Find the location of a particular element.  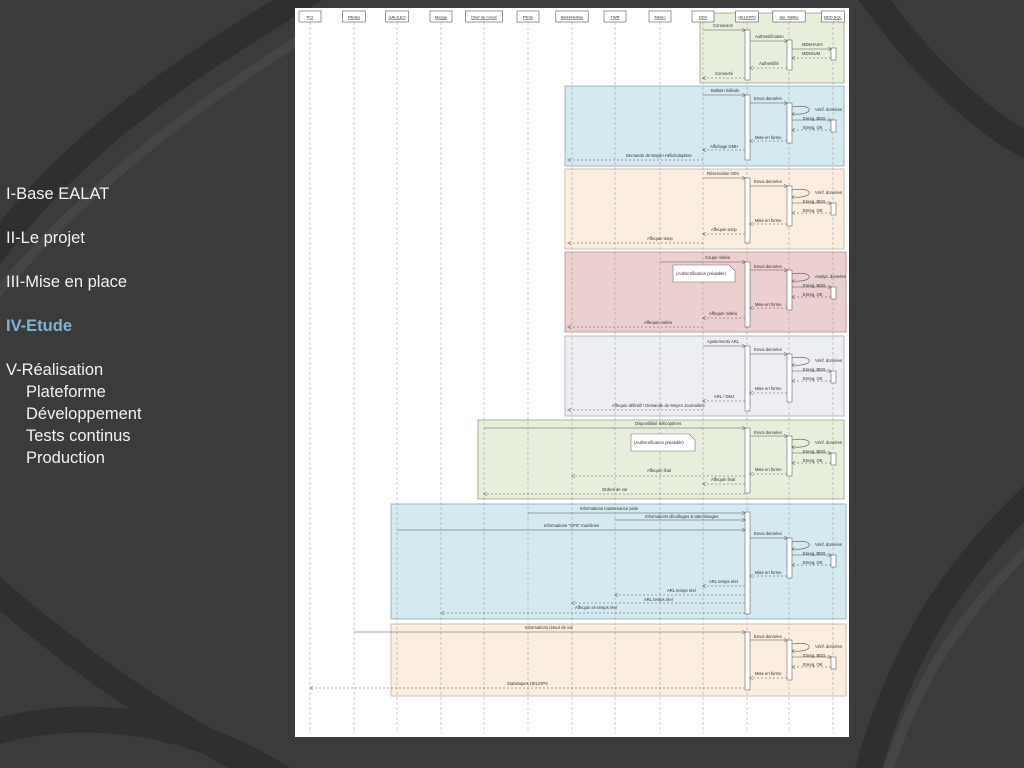

label-note-auth: (Authentification préalable) is located at coordinates (701, 273).